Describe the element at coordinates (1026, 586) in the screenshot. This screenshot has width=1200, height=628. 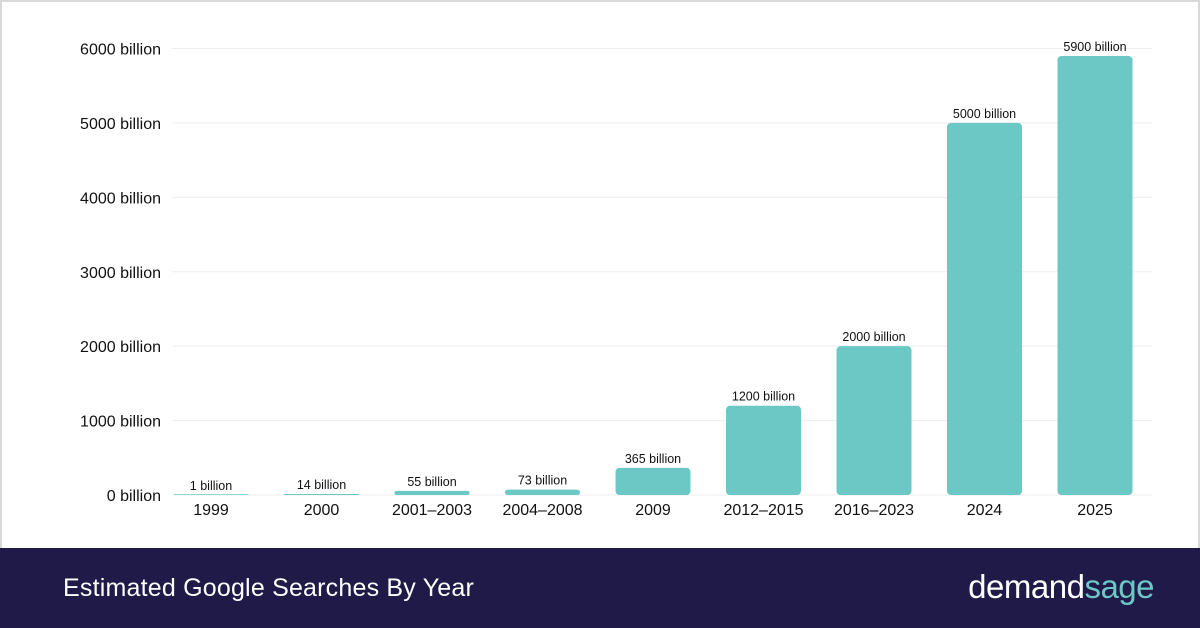
I see `brand-logo-part-demand: demand` at that location.